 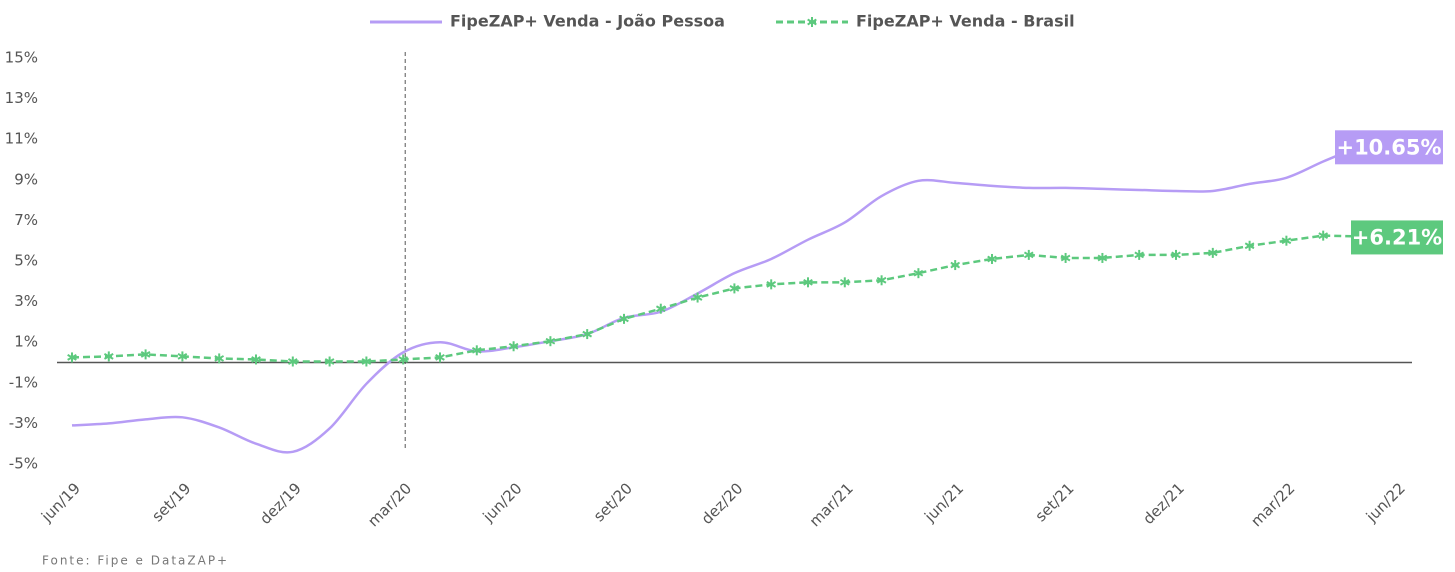 What do you see at coordinates (21, 139) in the screenshot?
I see `y-tick-label: 11%` at bounding box center [21, 139].